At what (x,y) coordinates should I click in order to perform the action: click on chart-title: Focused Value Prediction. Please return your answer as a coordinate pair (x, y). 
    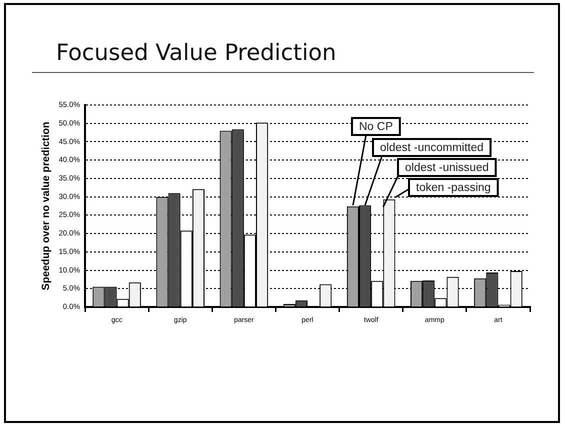
    Looking at the image, I should click on (196, 53).